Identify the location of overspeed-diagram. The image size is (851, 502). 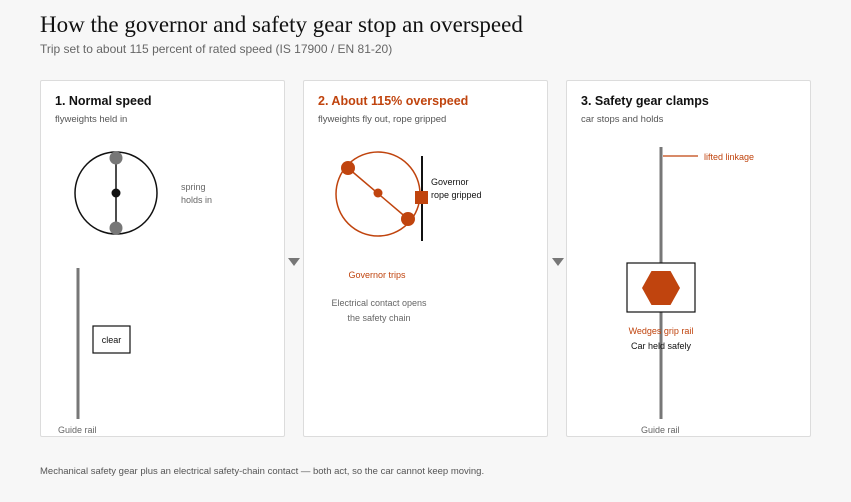
(381, 196).